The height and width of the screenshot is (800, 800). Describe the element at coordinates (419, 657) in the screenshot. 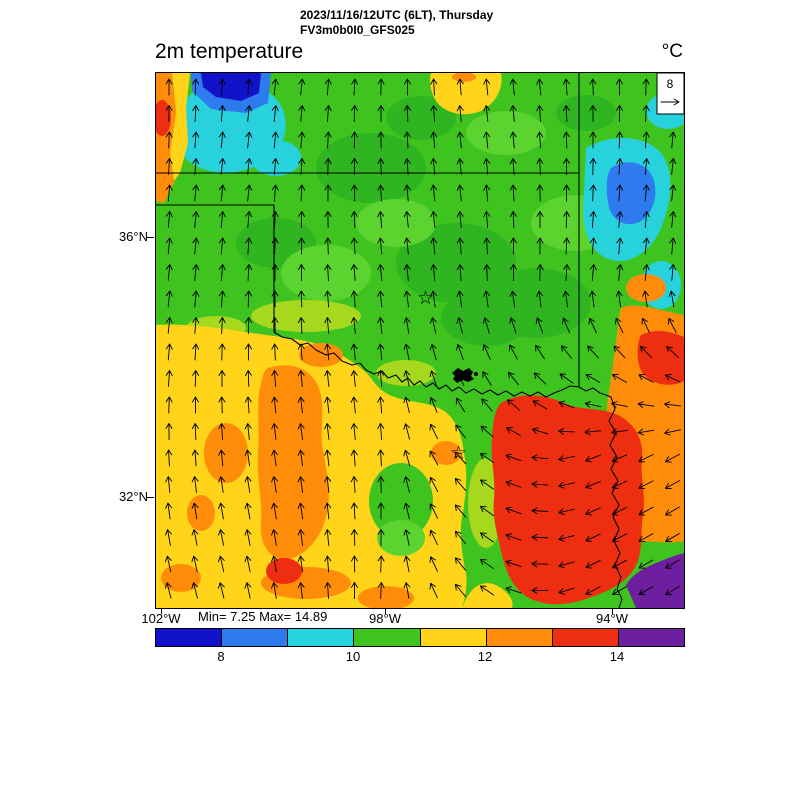

I see `colorbar-tick-labels: 8 10 12 14` at that location.